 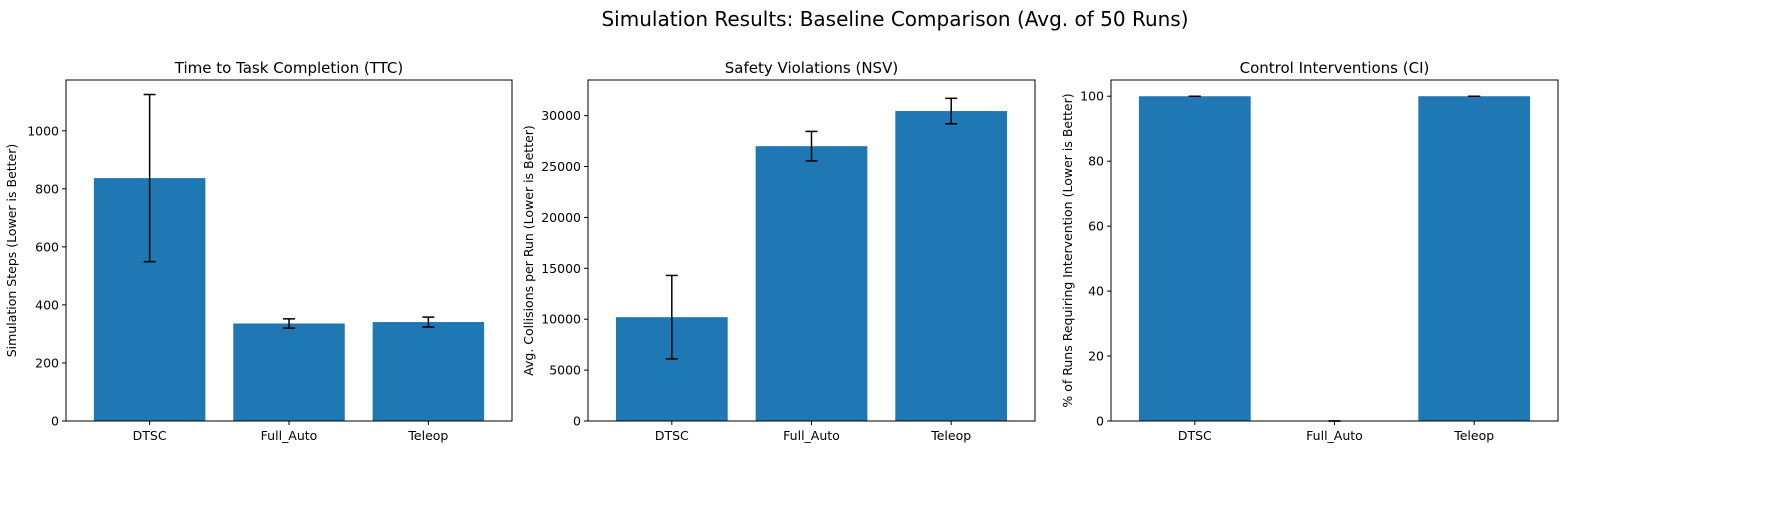 What do you see at coordinates (1335, 68) in the screenshot?
I see `panel-title: Control Interventions (CI)` at bounding box center [1335, 68].